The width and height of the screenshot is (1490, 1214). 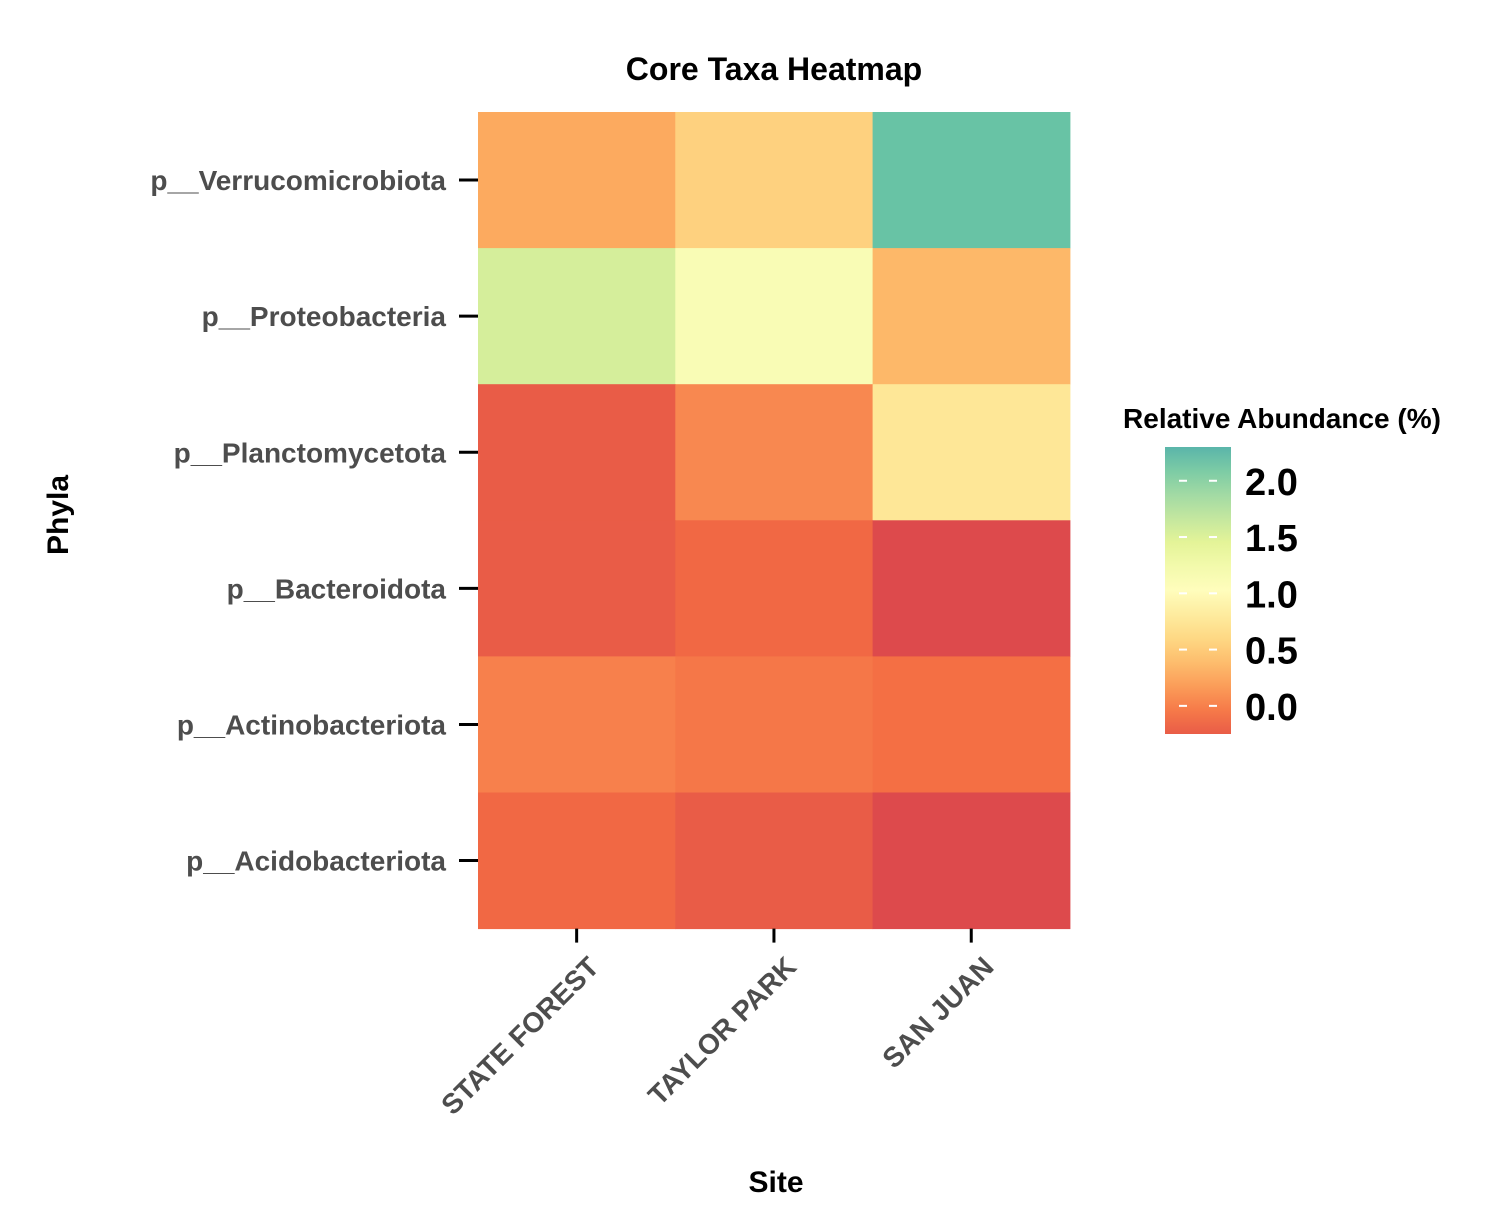 What do you see at coordinates (577, 452) in the screenshot?
I see `heatmap-cell-p-planctomycetota-state-forest` at bounding box center [577, 452].